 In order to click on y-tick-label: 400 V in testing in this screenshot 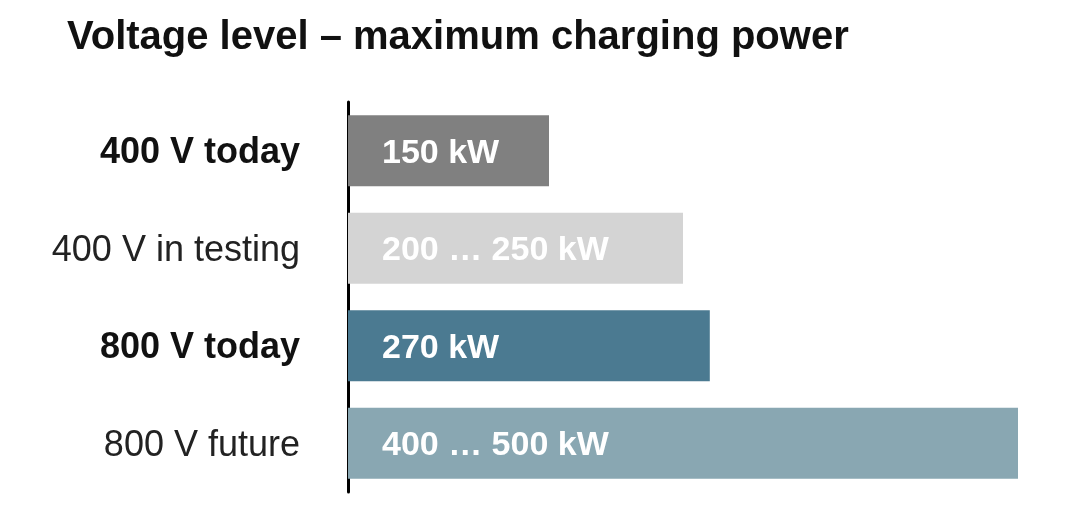, I will do `click(175, 248)`.